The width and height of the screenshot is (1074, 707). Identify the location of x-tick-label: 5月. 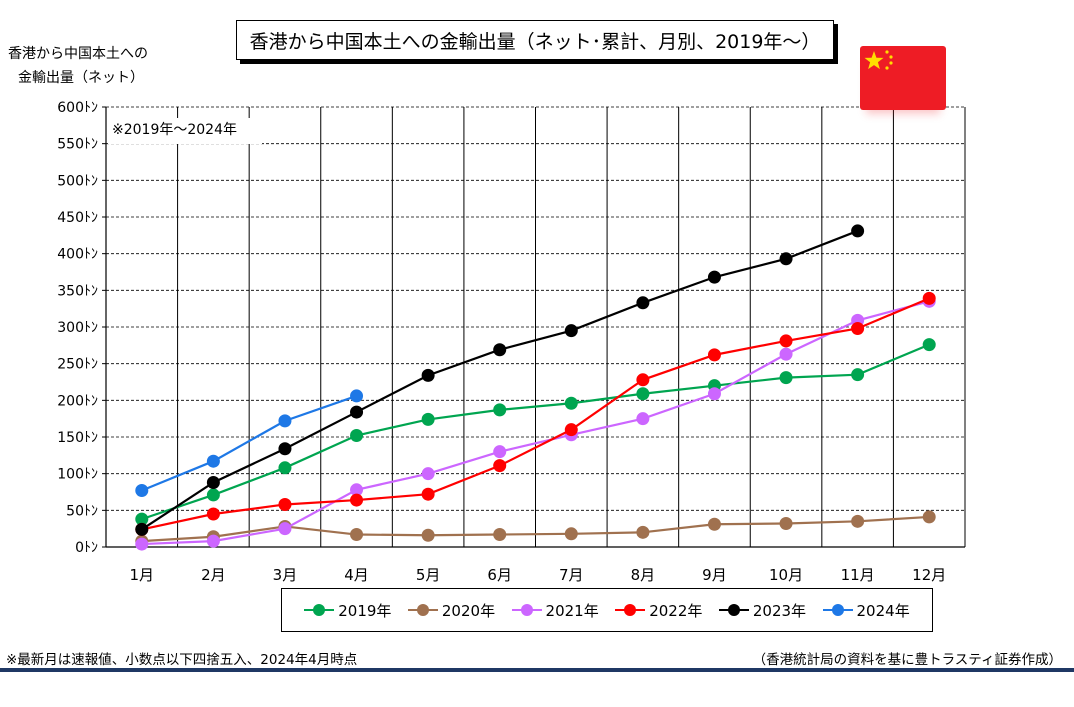
(428, 575).